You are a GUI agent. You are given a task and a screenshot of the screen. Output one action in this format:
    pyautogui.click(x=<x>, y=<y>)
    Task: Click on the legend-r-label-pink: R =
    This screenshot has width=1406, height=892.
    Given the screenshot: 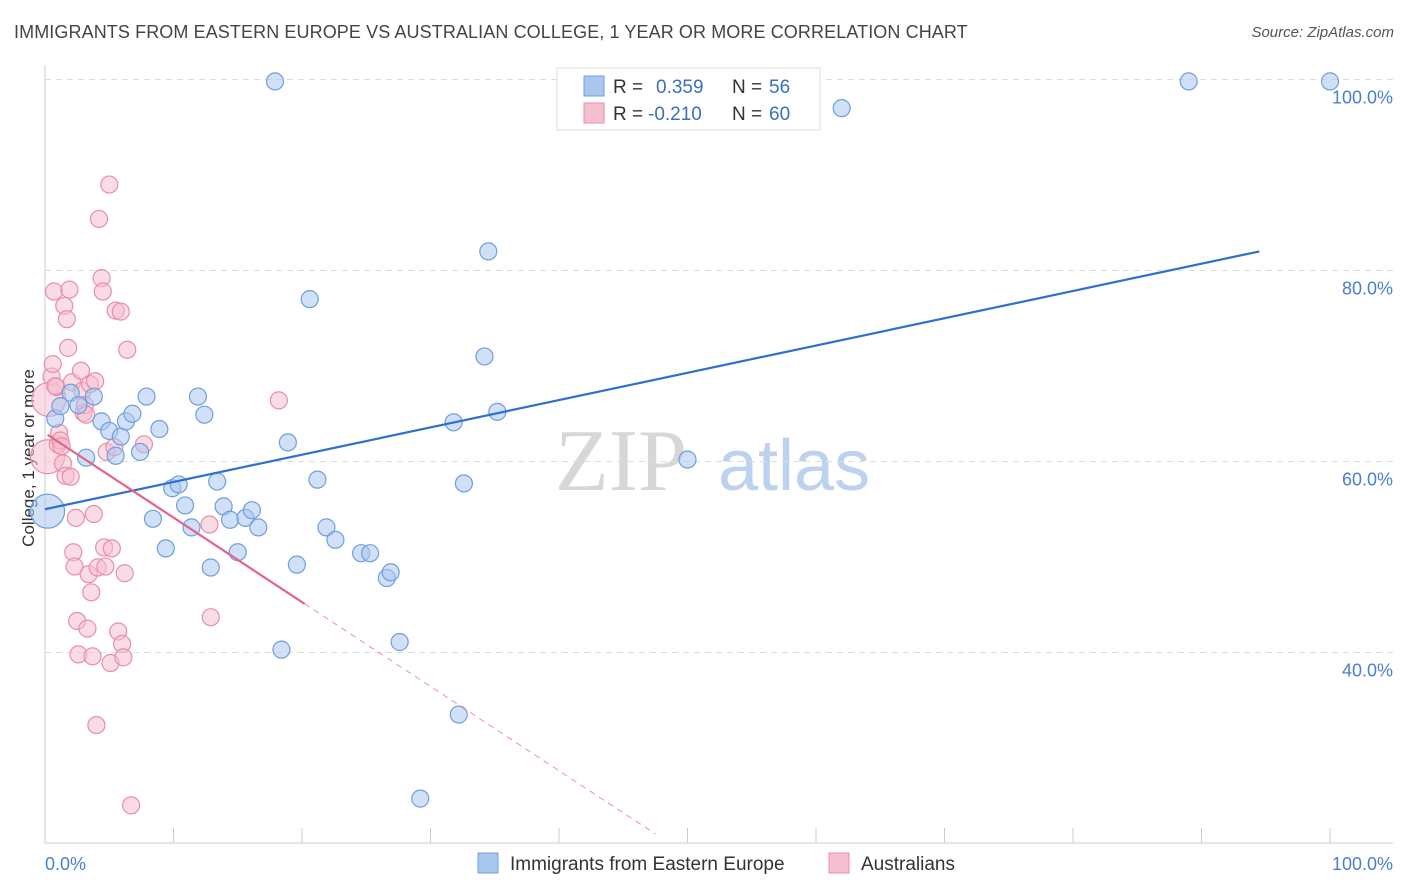 What is the action you would take?
    pyautogui.click(x=628, y=114)
    